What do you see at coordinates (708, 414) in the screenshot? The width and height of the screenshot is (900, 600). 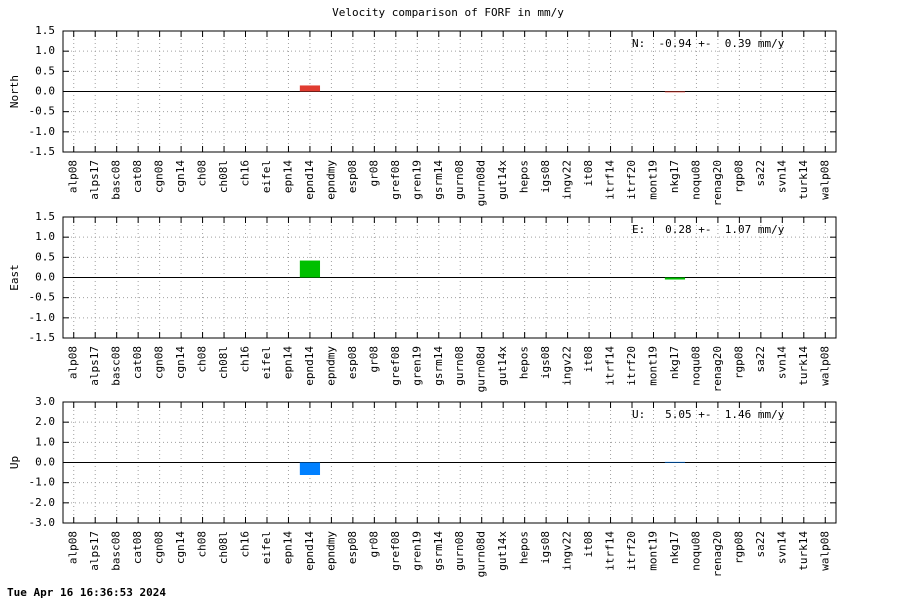 I see `annotation: U: 5.05 +- 1.46 mm/y` at bounding box center [708, 414].